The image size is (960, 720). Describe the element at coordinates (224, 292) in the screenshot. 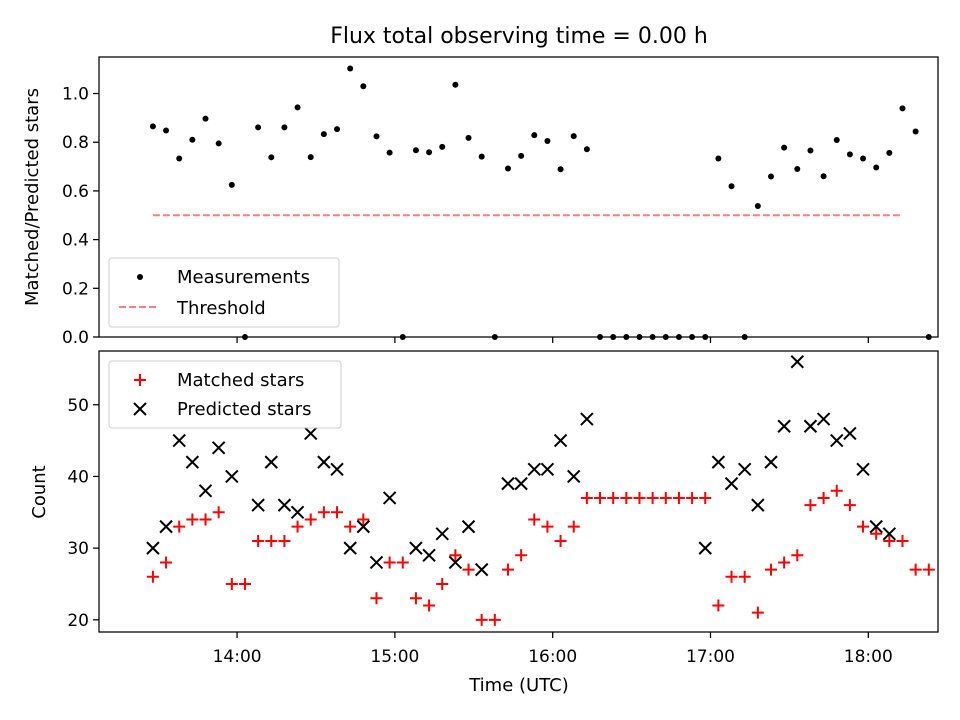

I see `top-legend-box` at that location.